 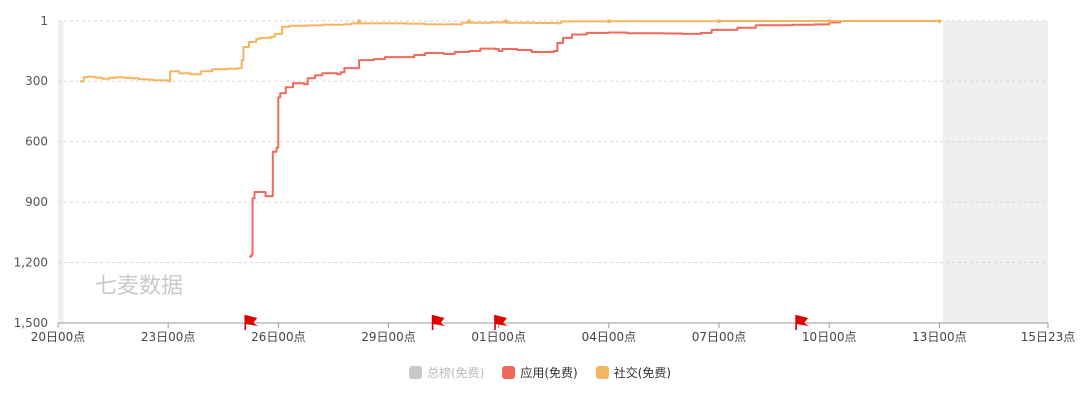 I want to click on legend-swatch-apps, so click(x=509, y=372).